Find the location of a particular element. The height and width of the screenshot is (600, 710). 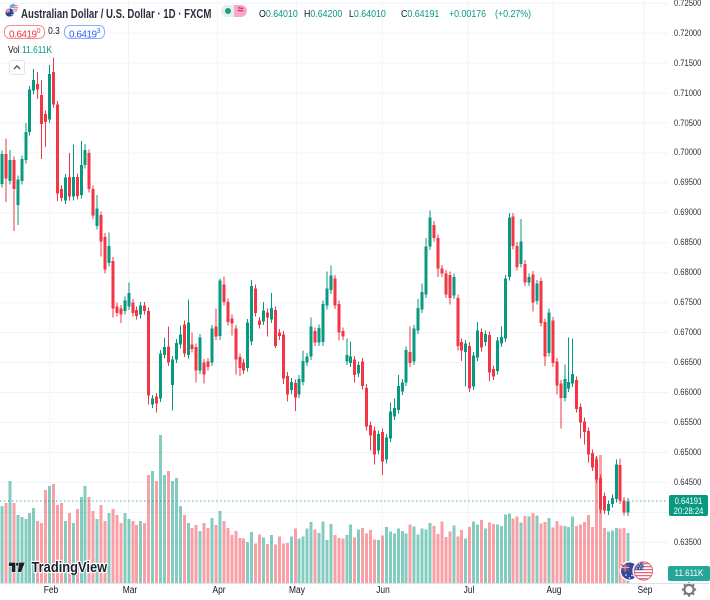

svg-text: TradingView is located at coordinates (70, 567).